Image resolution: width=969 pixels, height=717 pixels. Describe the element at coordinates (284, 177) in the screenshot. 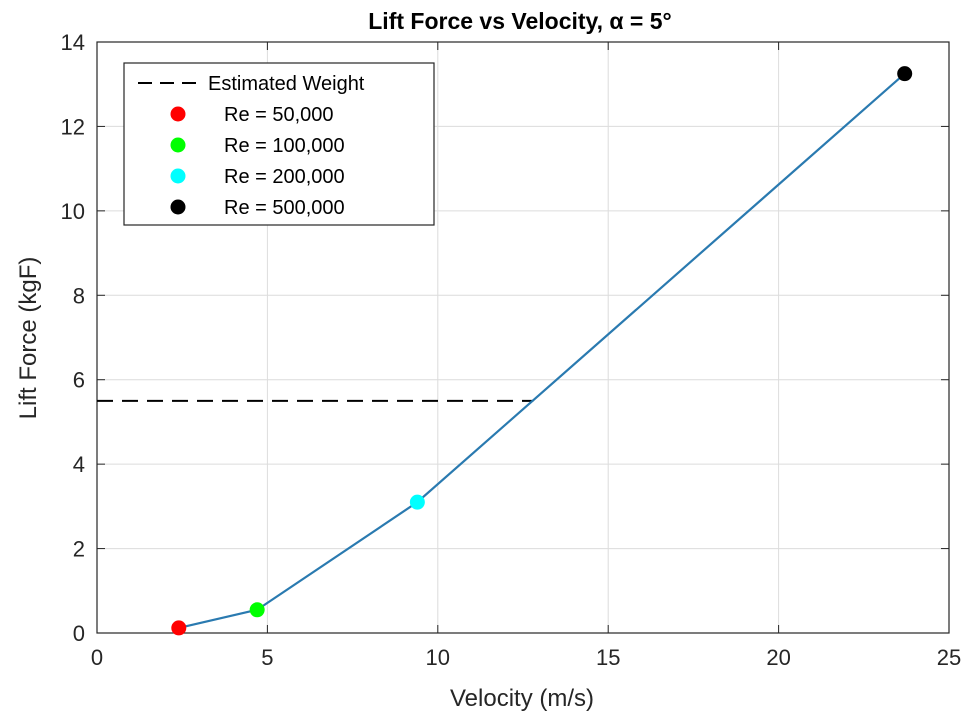

I see `legend-label-3: Re = 200,000` at that location.